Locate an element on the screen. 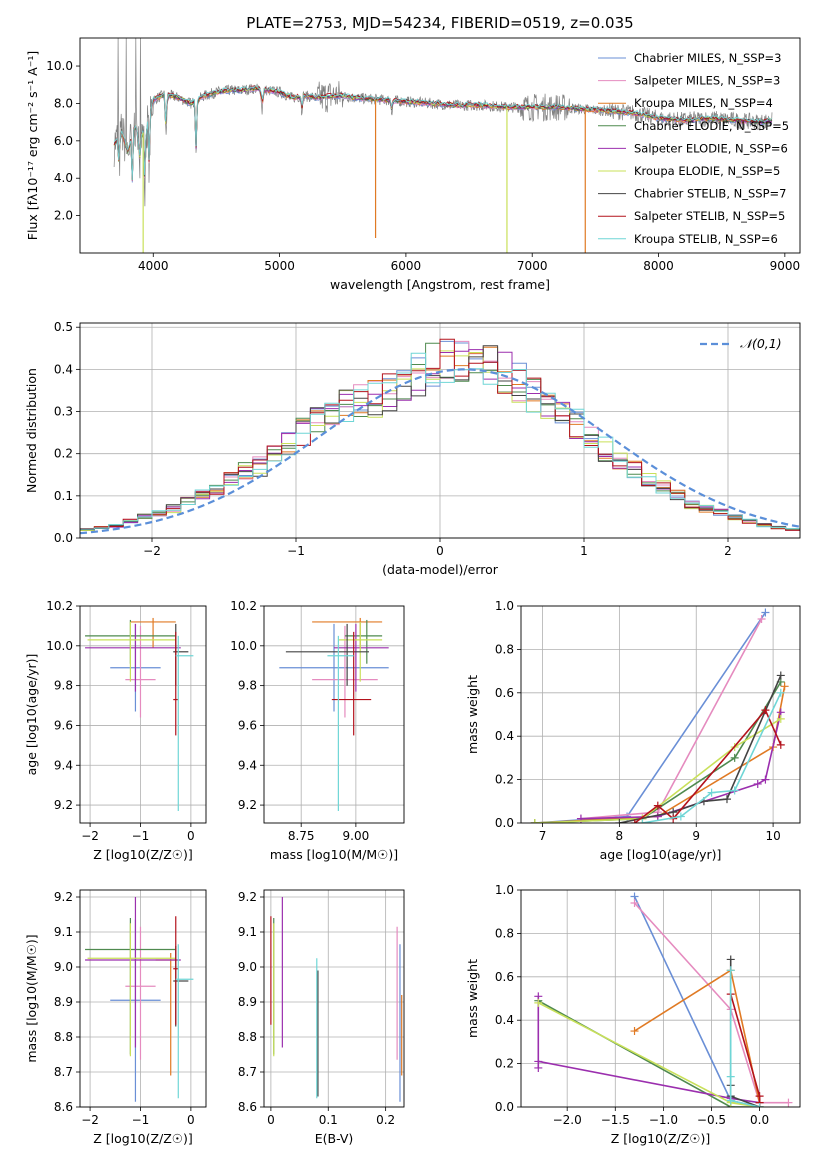 This screenshot has width=819, height=1170. x-tick-label: −1.0 is located at coordinates (663, 1120).